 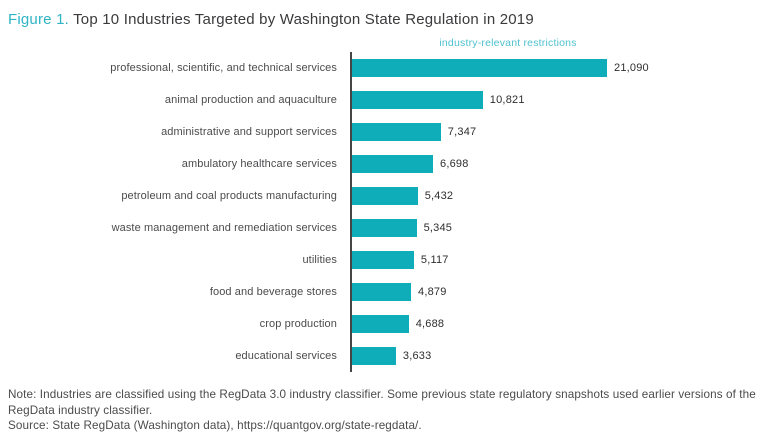 What do you see at coordinates (552, 100) in the screenshot?
I see `bar-area: 10,821` at bounding box center [552, 100].